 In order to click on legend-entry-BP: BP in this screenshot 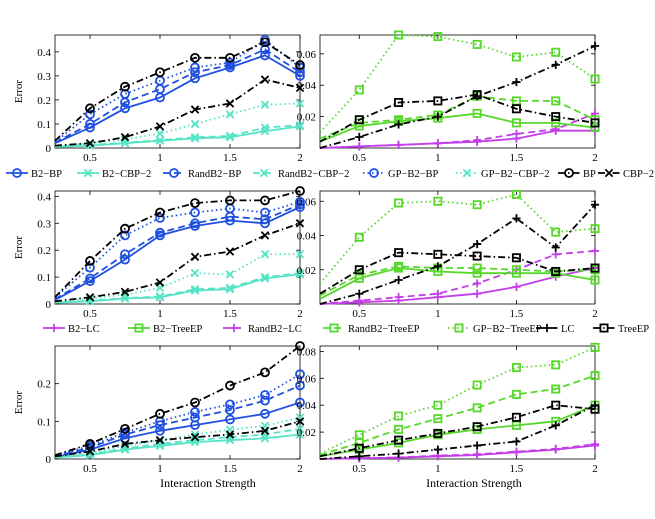, I will do `click(577, 174)`.